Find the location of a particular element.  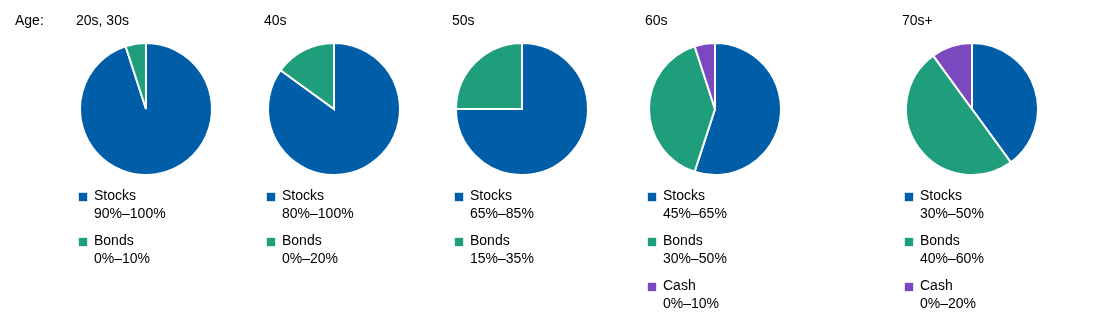

chart-title: 40s is located at coordinates (275, 20).